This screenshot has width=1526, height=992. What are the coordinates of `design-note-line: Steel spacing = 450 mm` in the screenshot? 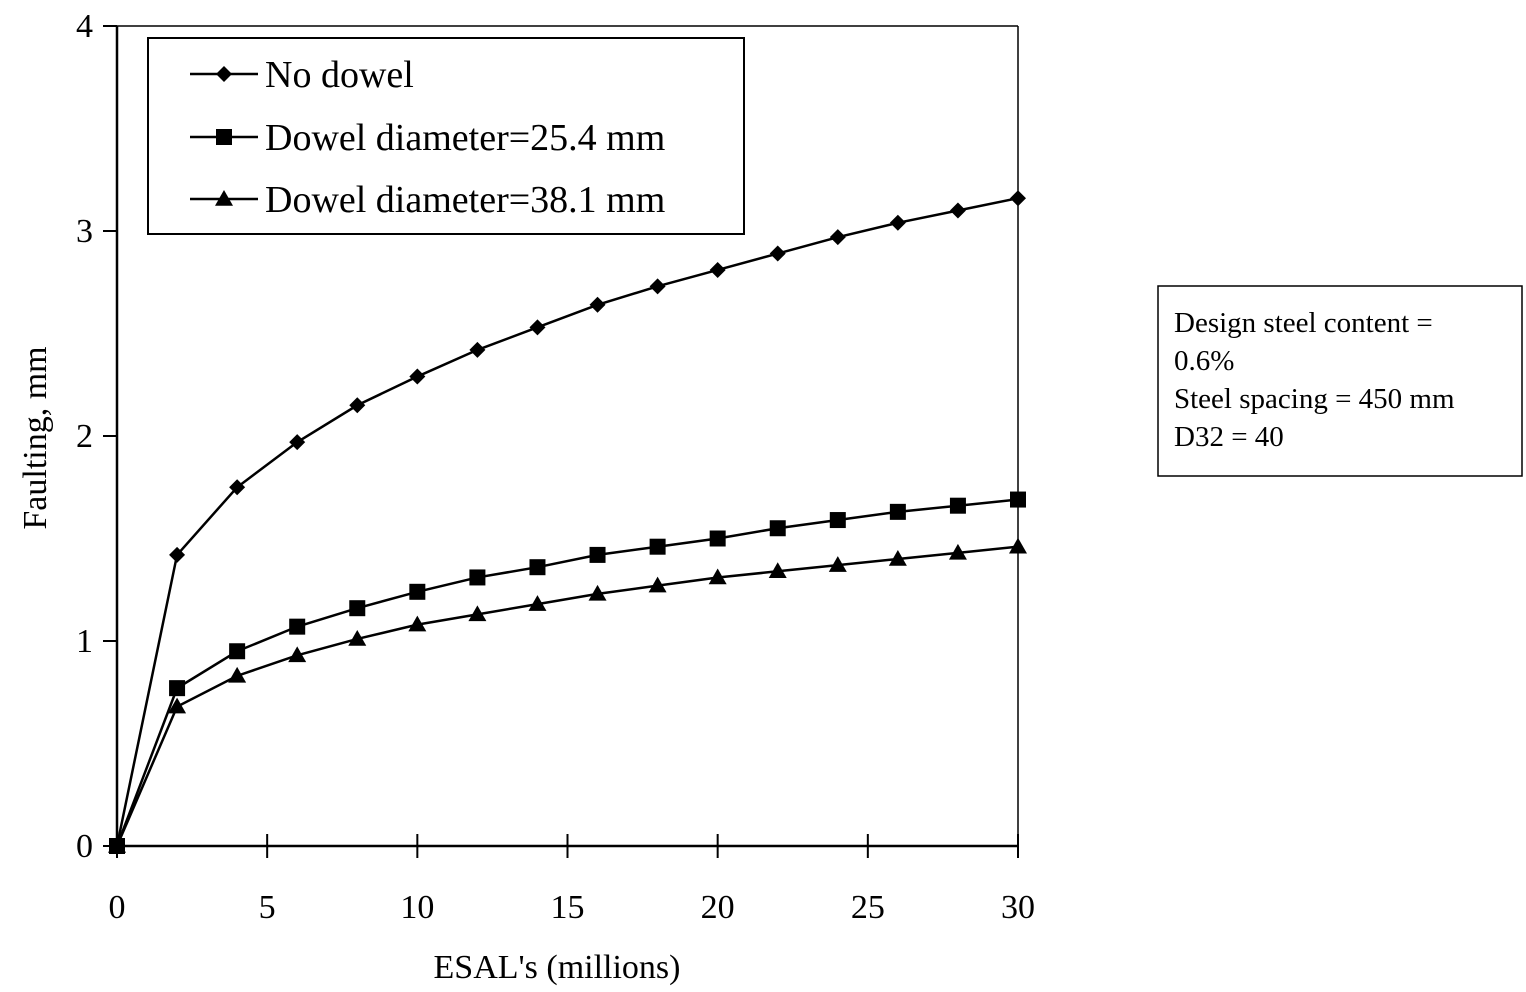 It's located at (1314, 399).